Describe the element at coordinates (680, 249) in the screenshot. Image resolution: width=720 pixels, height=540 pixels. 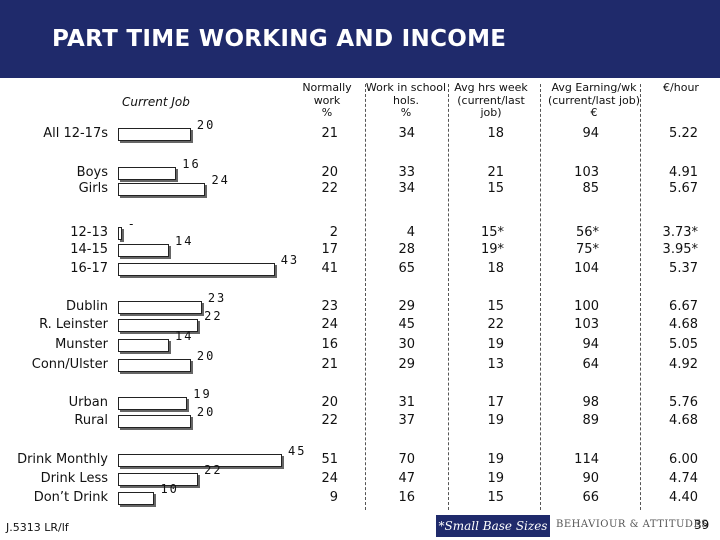
I see `table-cell-c5: 3.95*` at that location.